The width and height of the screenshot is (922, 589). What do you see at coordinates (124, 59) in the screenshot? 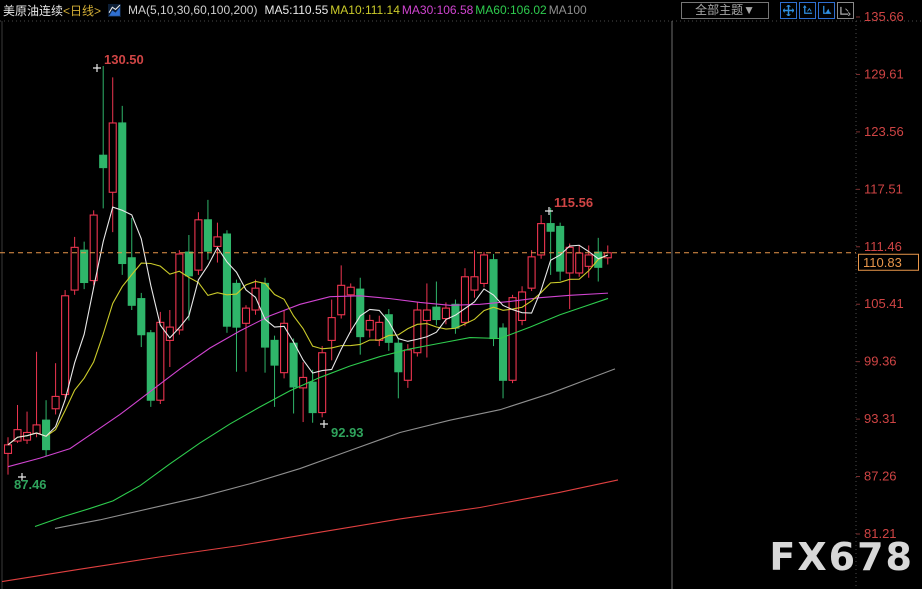
I see `high-price-annotation: 130.50` at bounding box center [124, 59].